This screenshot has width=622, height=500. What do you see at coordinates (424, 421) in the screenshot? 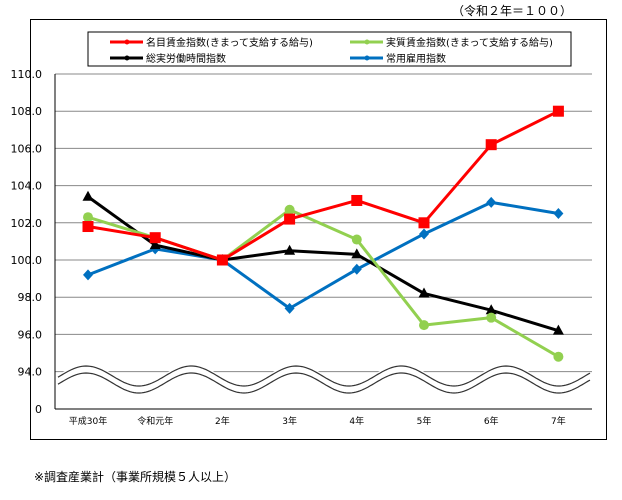
I see `x-tick-label: 5年` at bounding box center [424, 421].